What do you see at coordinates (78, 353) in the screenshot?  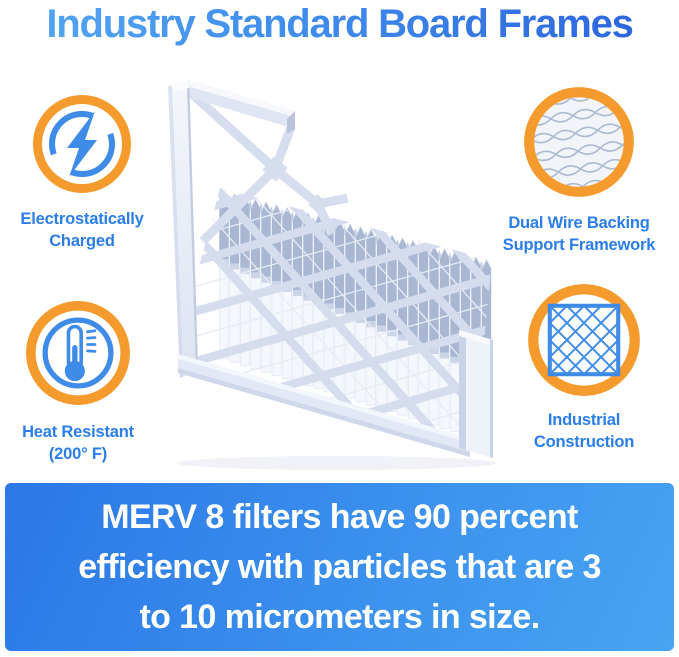 I see `thermometer-icon` at bounding box center [78, 353].